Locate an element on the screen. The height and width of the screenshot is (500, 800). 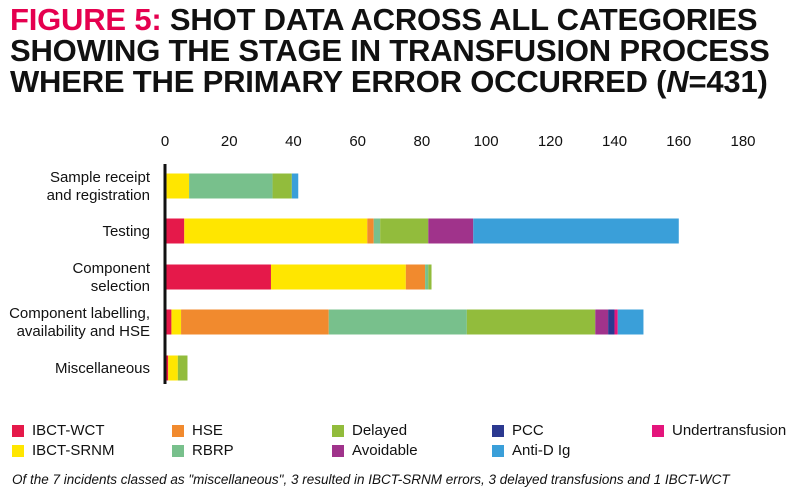
legend-label: IBCT-WCT is located at coordinates (68, 430).